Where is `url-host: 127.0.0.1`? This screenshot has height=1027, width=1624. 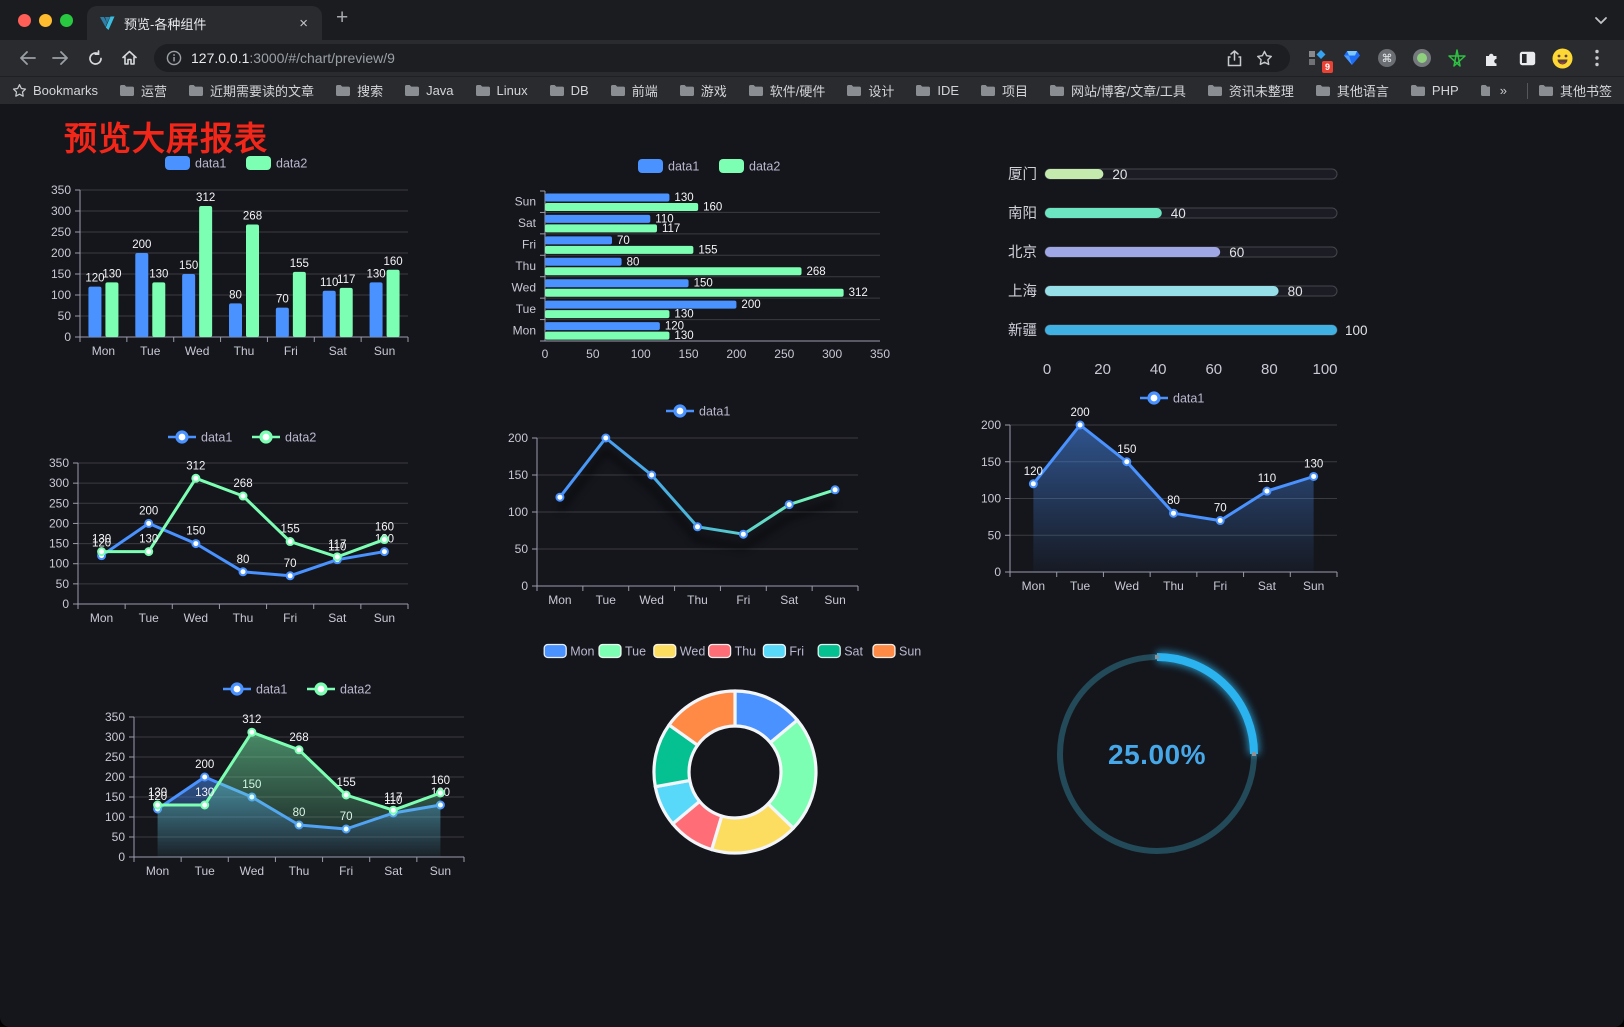 url-host: 127.0.0.1 is located at coordinates (220, 58).